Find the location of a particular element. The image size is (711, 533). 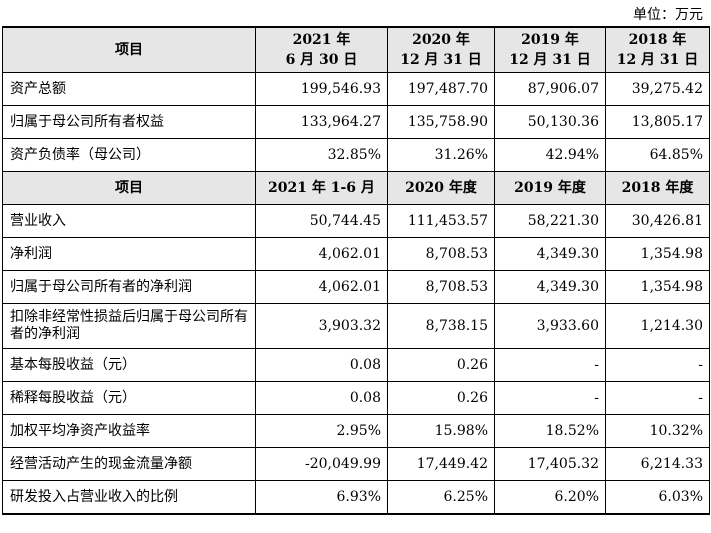

row-label: 加权平均净资产收益率 is located at coordinates (129, 431).